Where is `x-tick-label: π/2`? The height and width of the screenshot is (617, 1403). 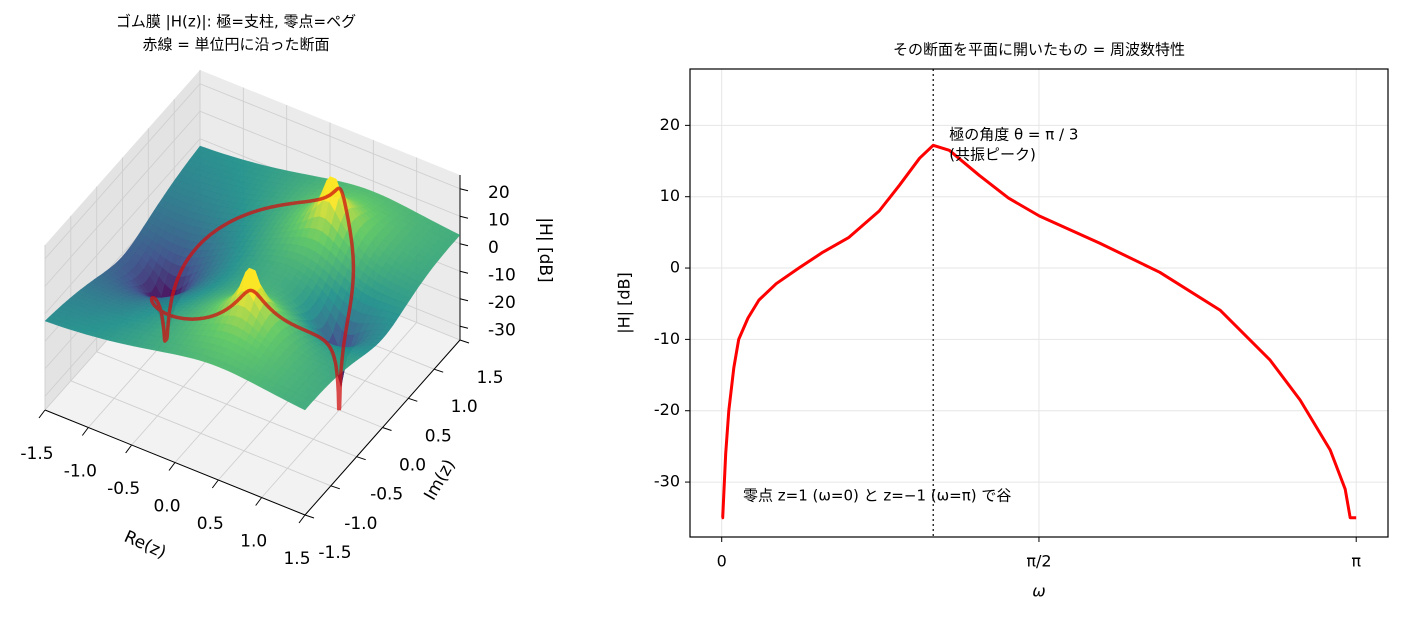
x-tick-label: π/2 is located at coordinates (1038, 561).